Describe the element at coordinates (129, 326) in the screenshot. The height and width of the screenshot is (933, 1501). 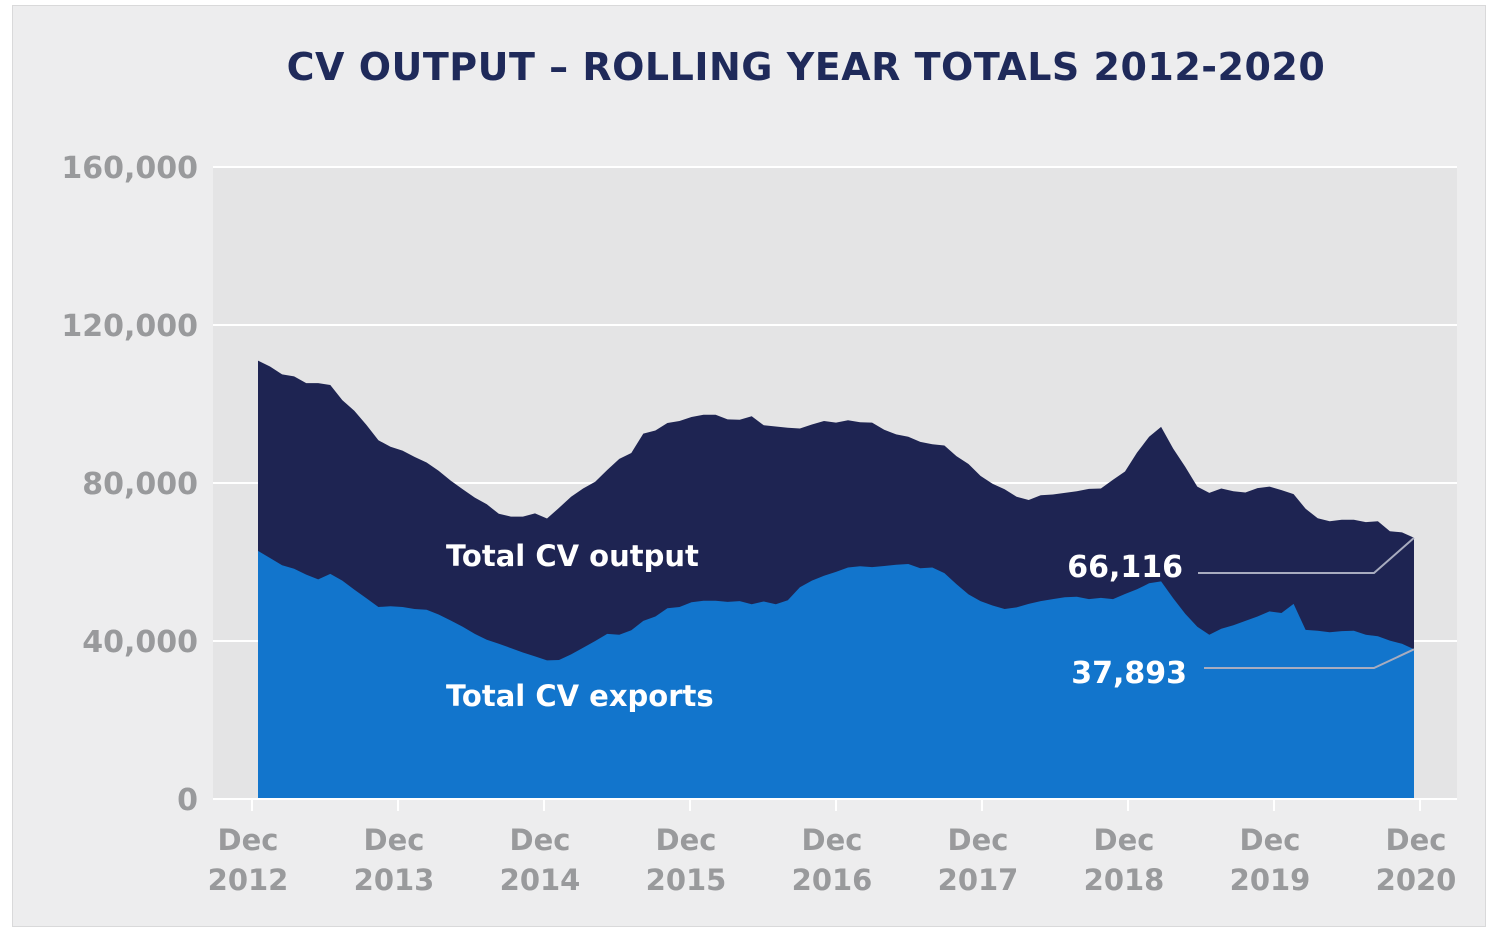
I see `y-tick-label: 120,000` at that location.